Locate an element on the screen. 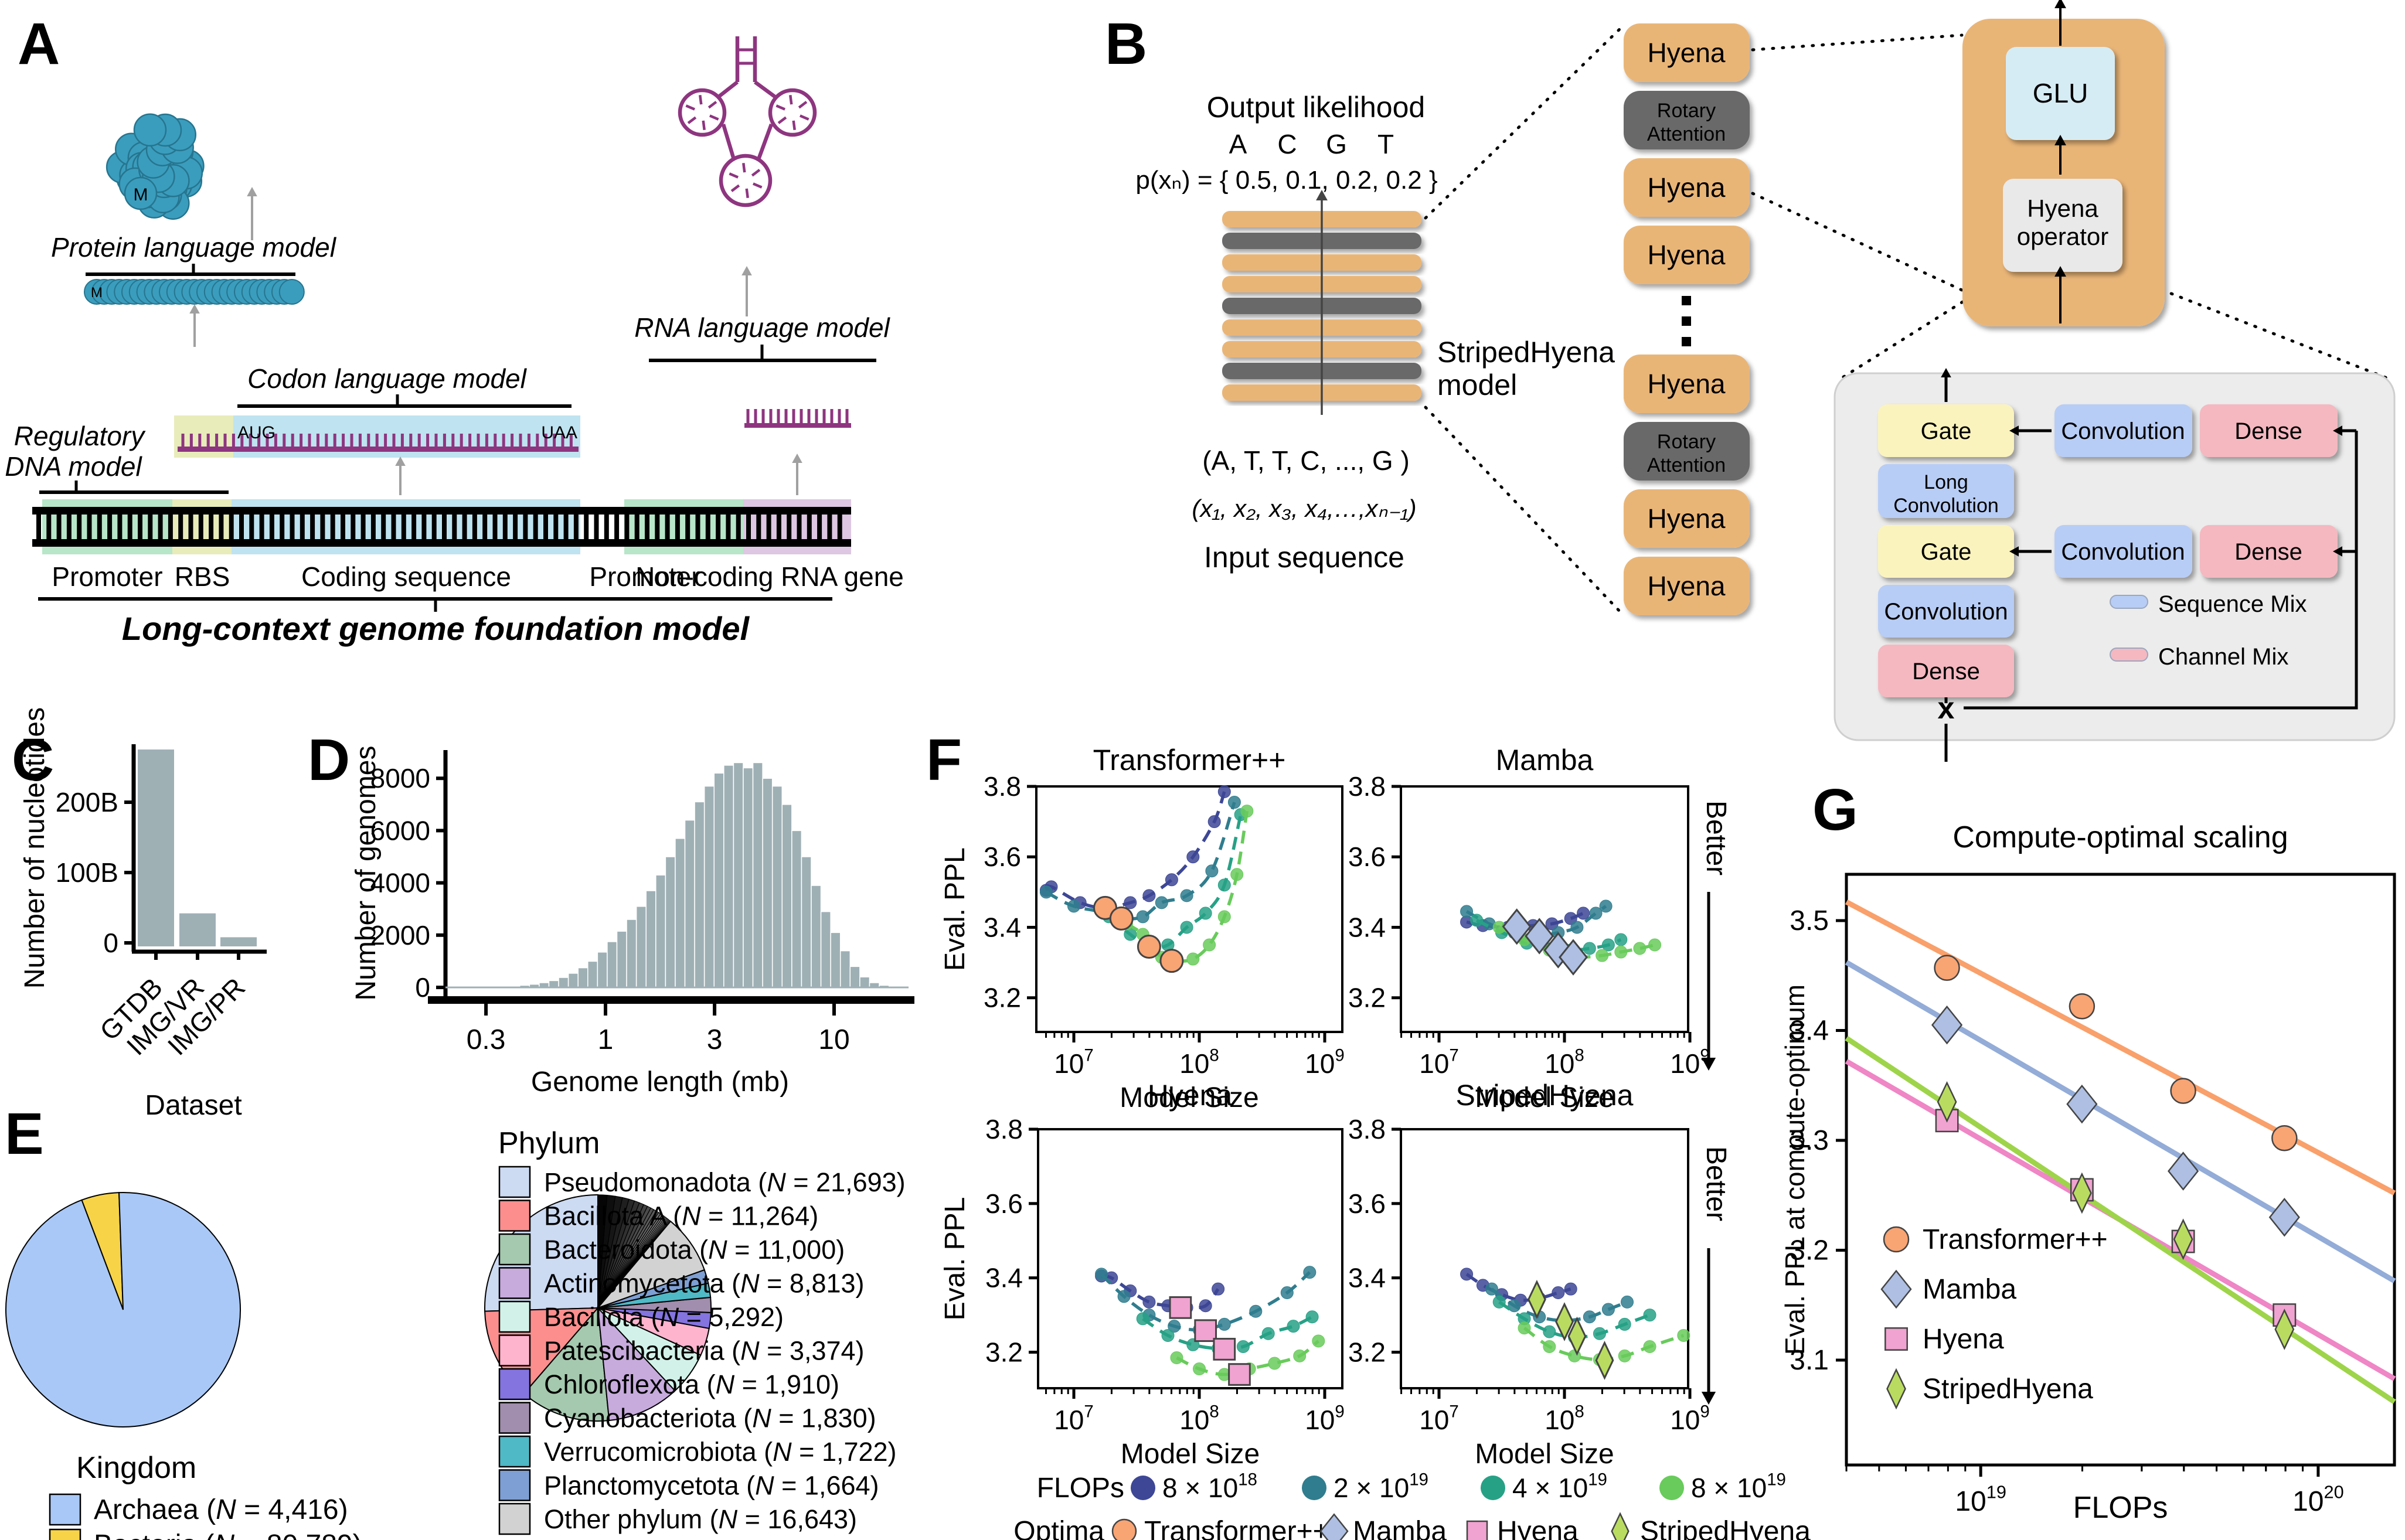 Image resolution: width=2405 pixels, height=1540 pixels. text-label: Dense is located at coordinates (1946, 671).